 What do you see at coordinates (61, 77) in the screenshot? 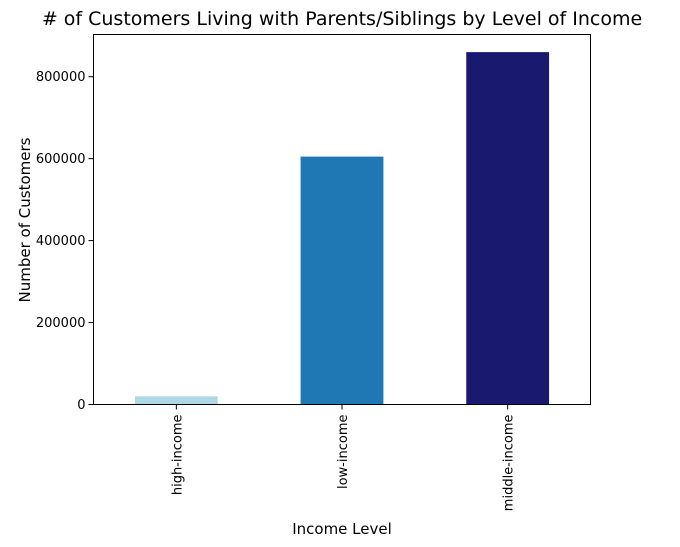
I see `y-tick-label: 800000` at bounding box center [61, 77].